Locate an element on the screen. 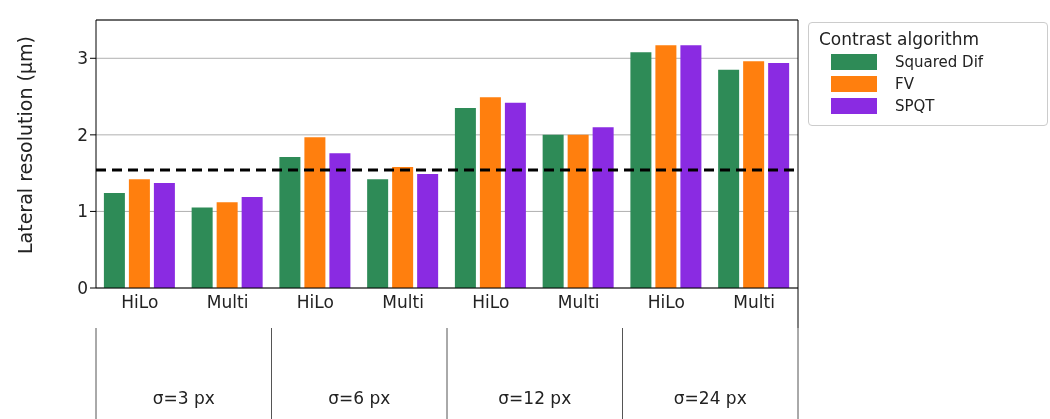 Image resolution: width=1050 pixels, height=419 pixels. legend-title: Contrast algorithm is located at coordinates (900, 39).